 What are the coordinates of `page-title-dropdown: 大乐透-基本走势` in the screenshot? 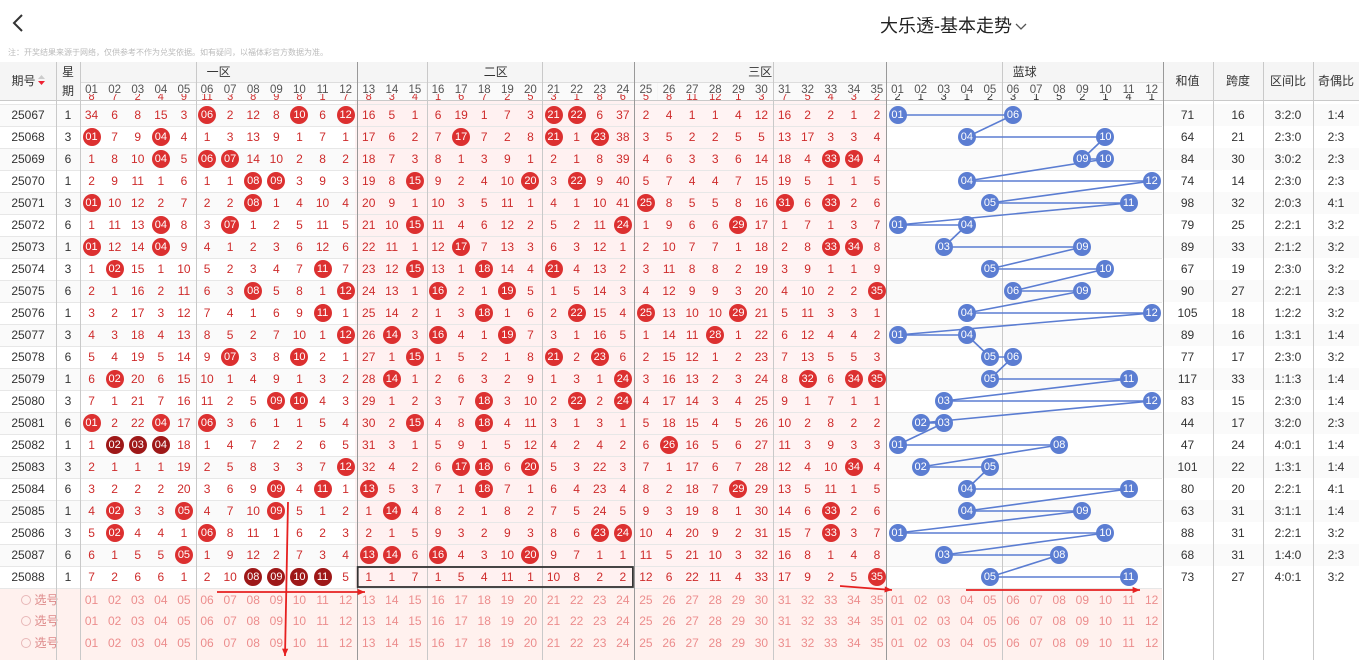 It's located at (953, 25).